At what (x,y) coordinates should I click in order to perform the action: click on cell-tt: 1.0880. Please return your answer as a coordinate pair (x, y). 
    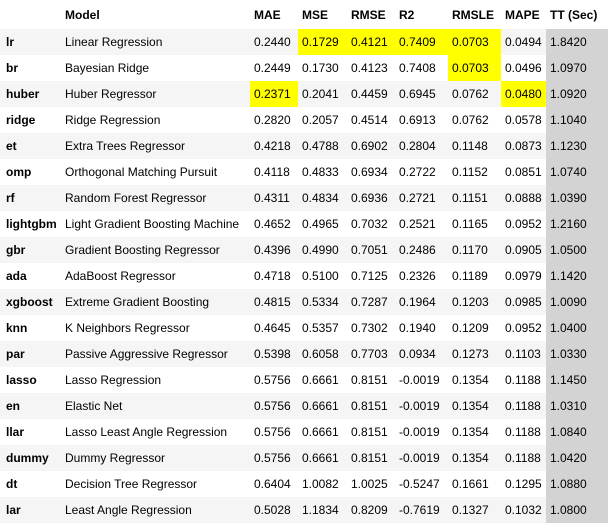
    Looking at the image, I should click on (577, 484).